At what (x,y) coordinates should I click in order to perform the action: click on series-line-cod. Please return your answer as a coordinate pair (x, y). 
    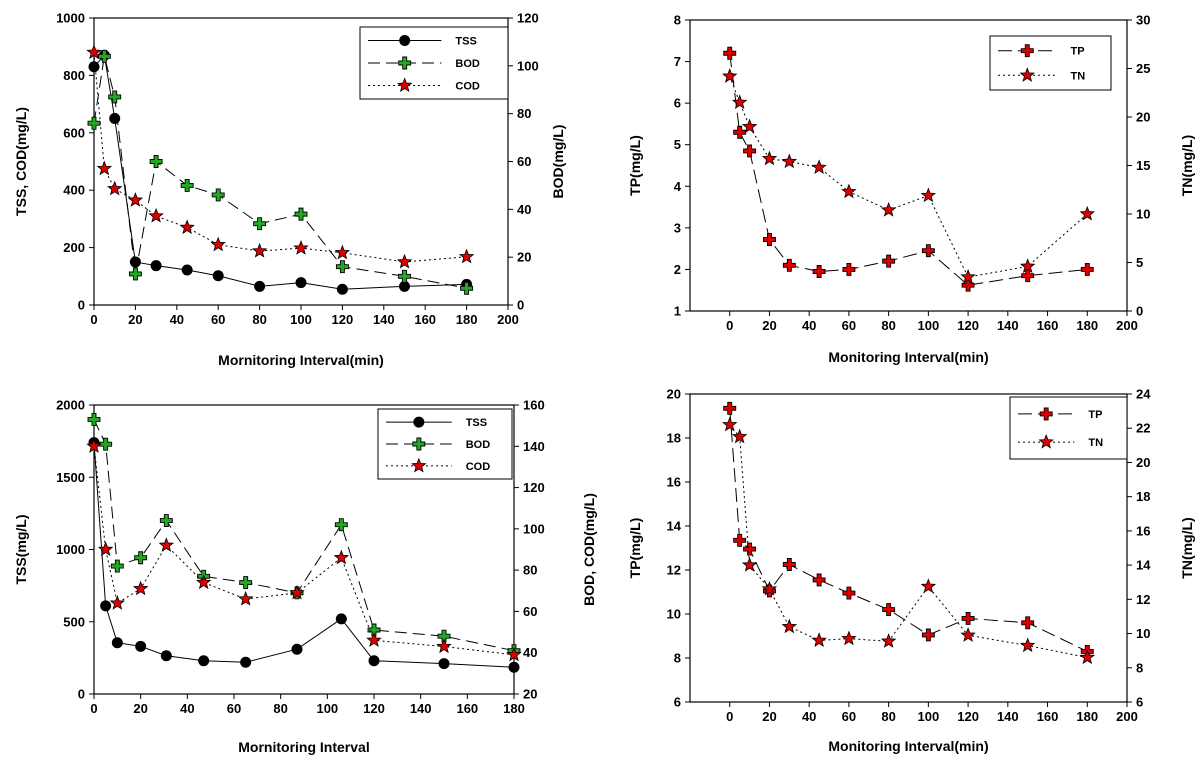
    Looking at the image, I should click on (304, 551).